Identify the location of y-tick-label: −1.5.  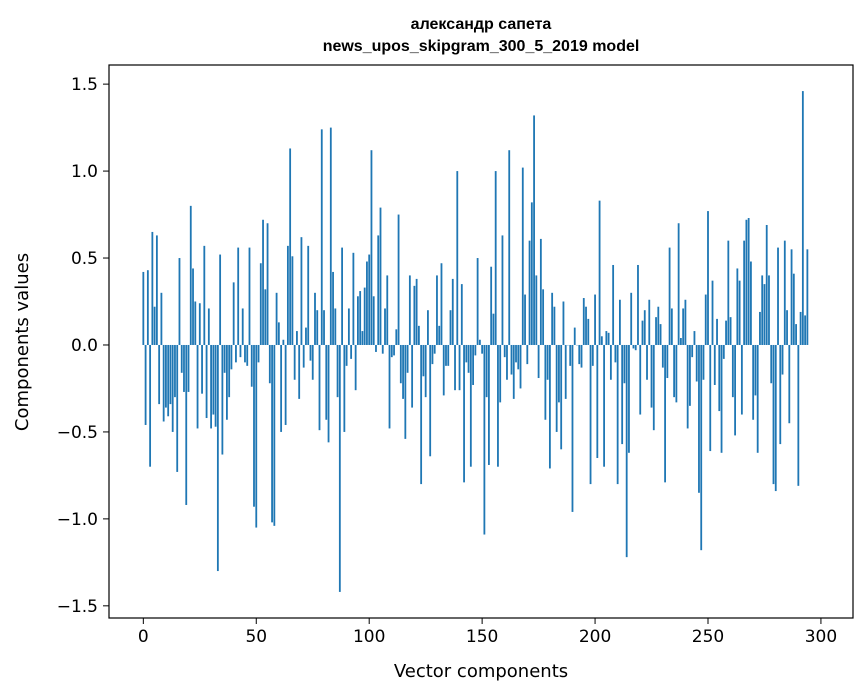
(77, 607).